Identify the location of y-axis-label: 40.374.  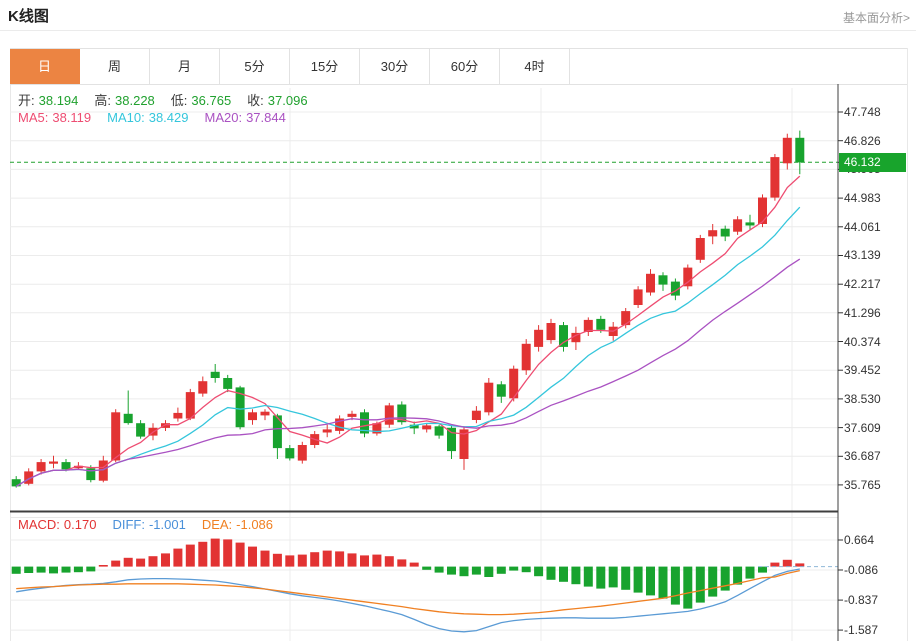
(862, 341).